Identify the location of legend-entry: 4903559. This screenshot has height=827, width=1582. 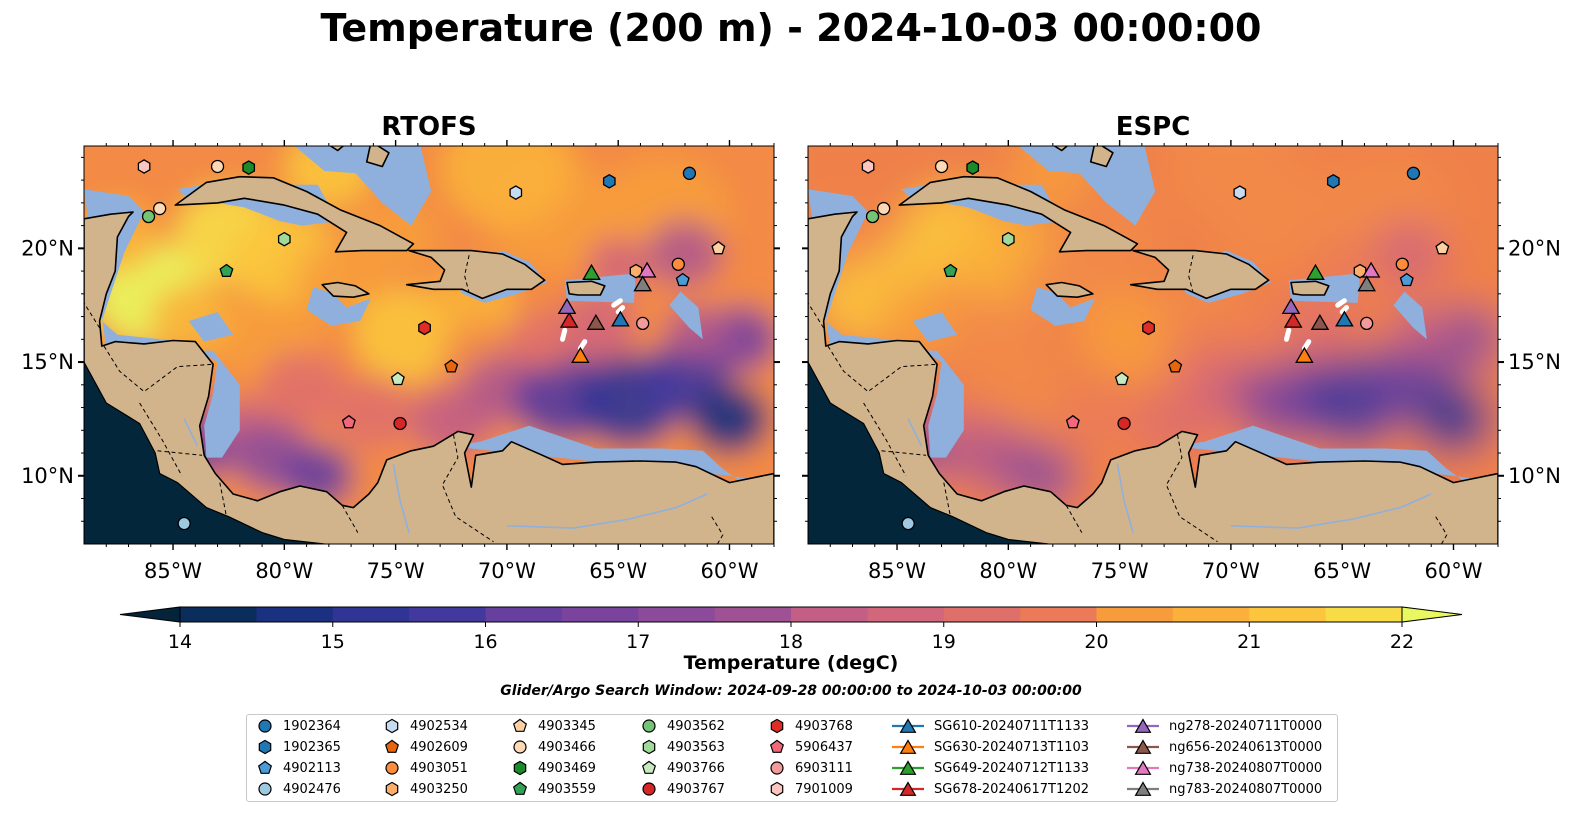
(553, 789).